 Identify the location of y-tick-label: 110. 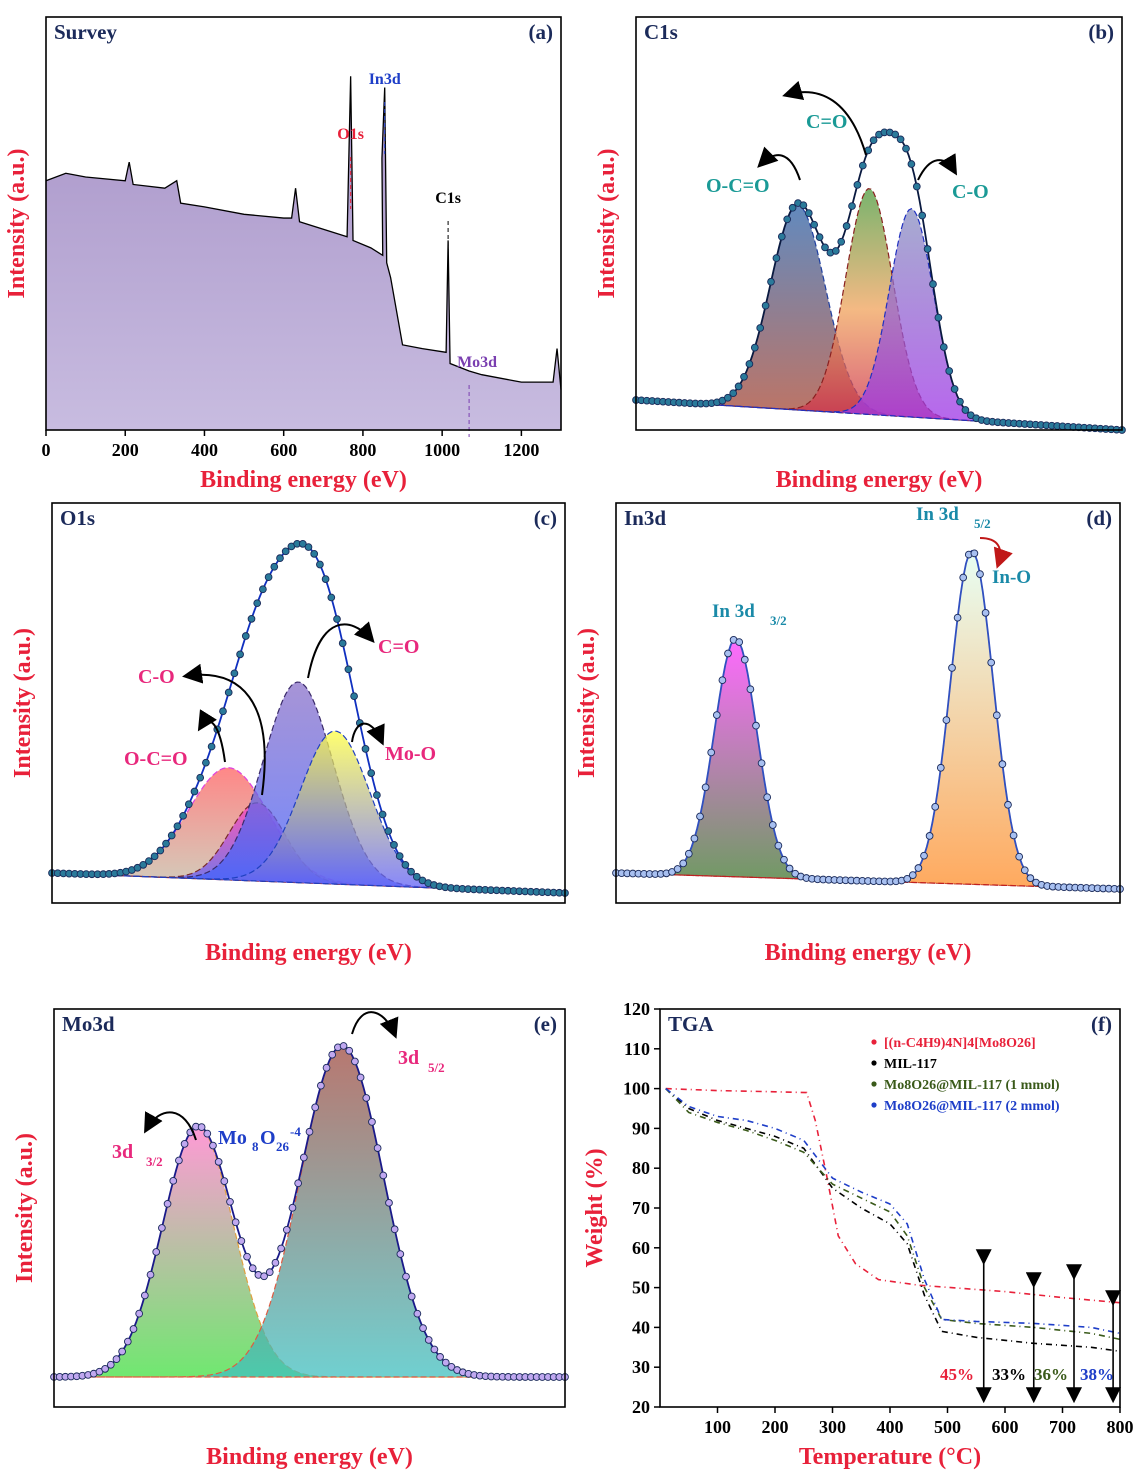
(637, 1049).